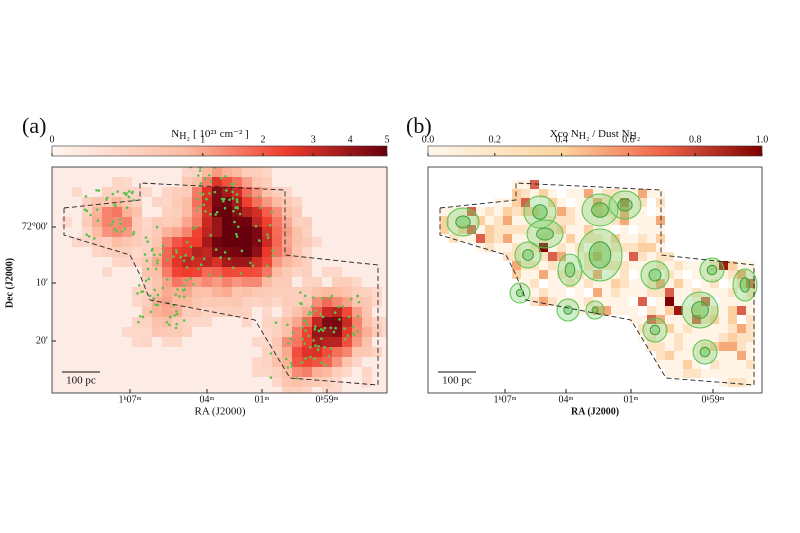  I want to click on x-tick-label: 04ᵐ, so click(207, 399).